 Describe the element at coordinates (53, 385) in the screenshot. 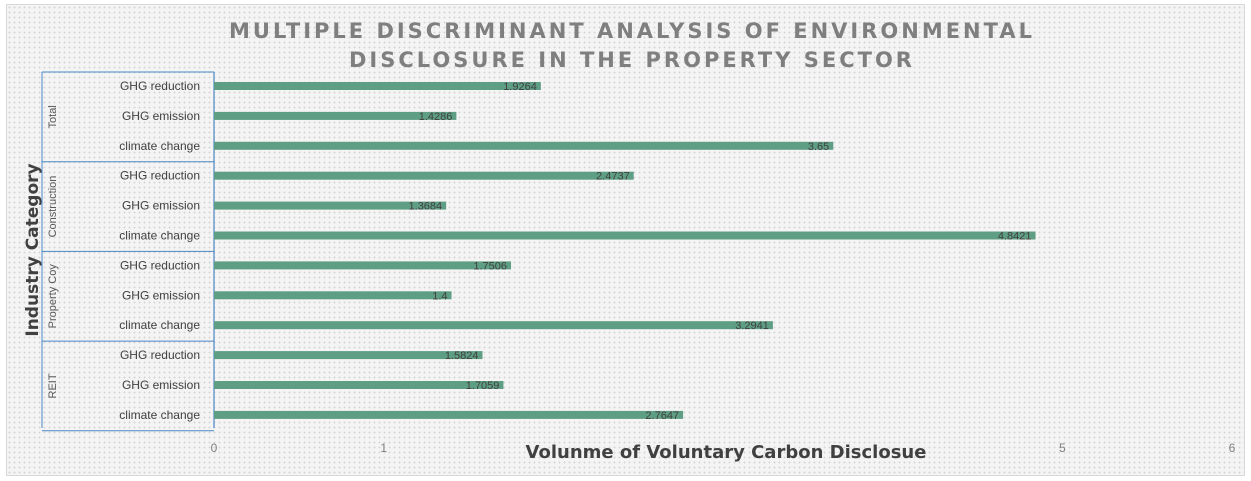

I see `group-label: REIT` at that location.